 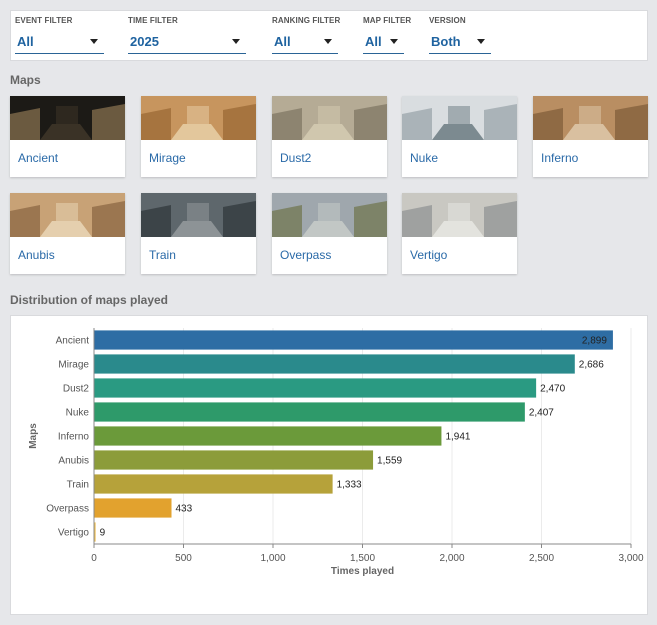 I want to click on map-name: Overpass, so click(x=306, y=255).